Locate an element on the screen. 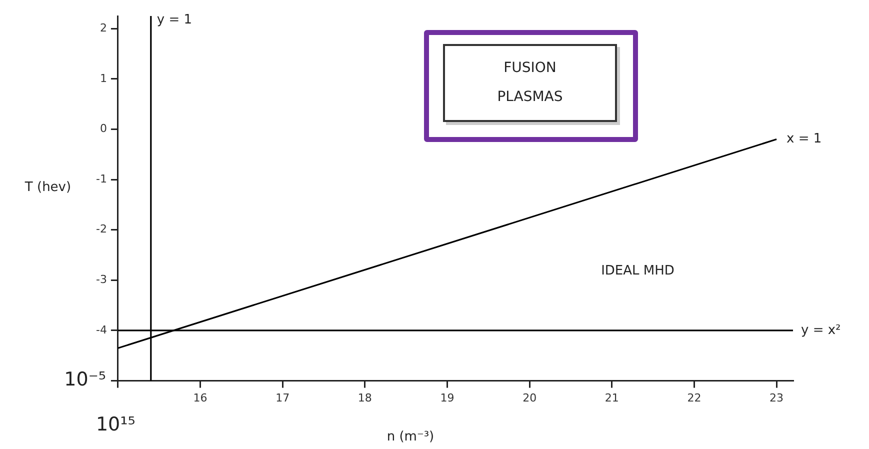 The width and height of the screenshot is (869, 449). x-tick-label: 18 is located at coordinates (365, 397).